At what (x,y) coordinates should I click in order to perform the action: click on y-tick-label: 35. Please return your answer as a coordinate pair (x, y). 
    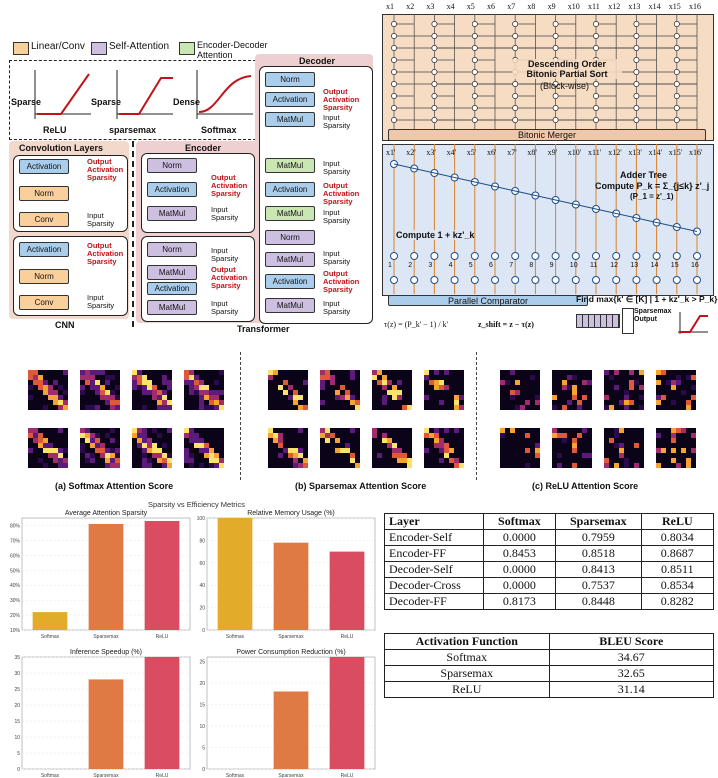
    Looking at the image, I should click on (17, 658).